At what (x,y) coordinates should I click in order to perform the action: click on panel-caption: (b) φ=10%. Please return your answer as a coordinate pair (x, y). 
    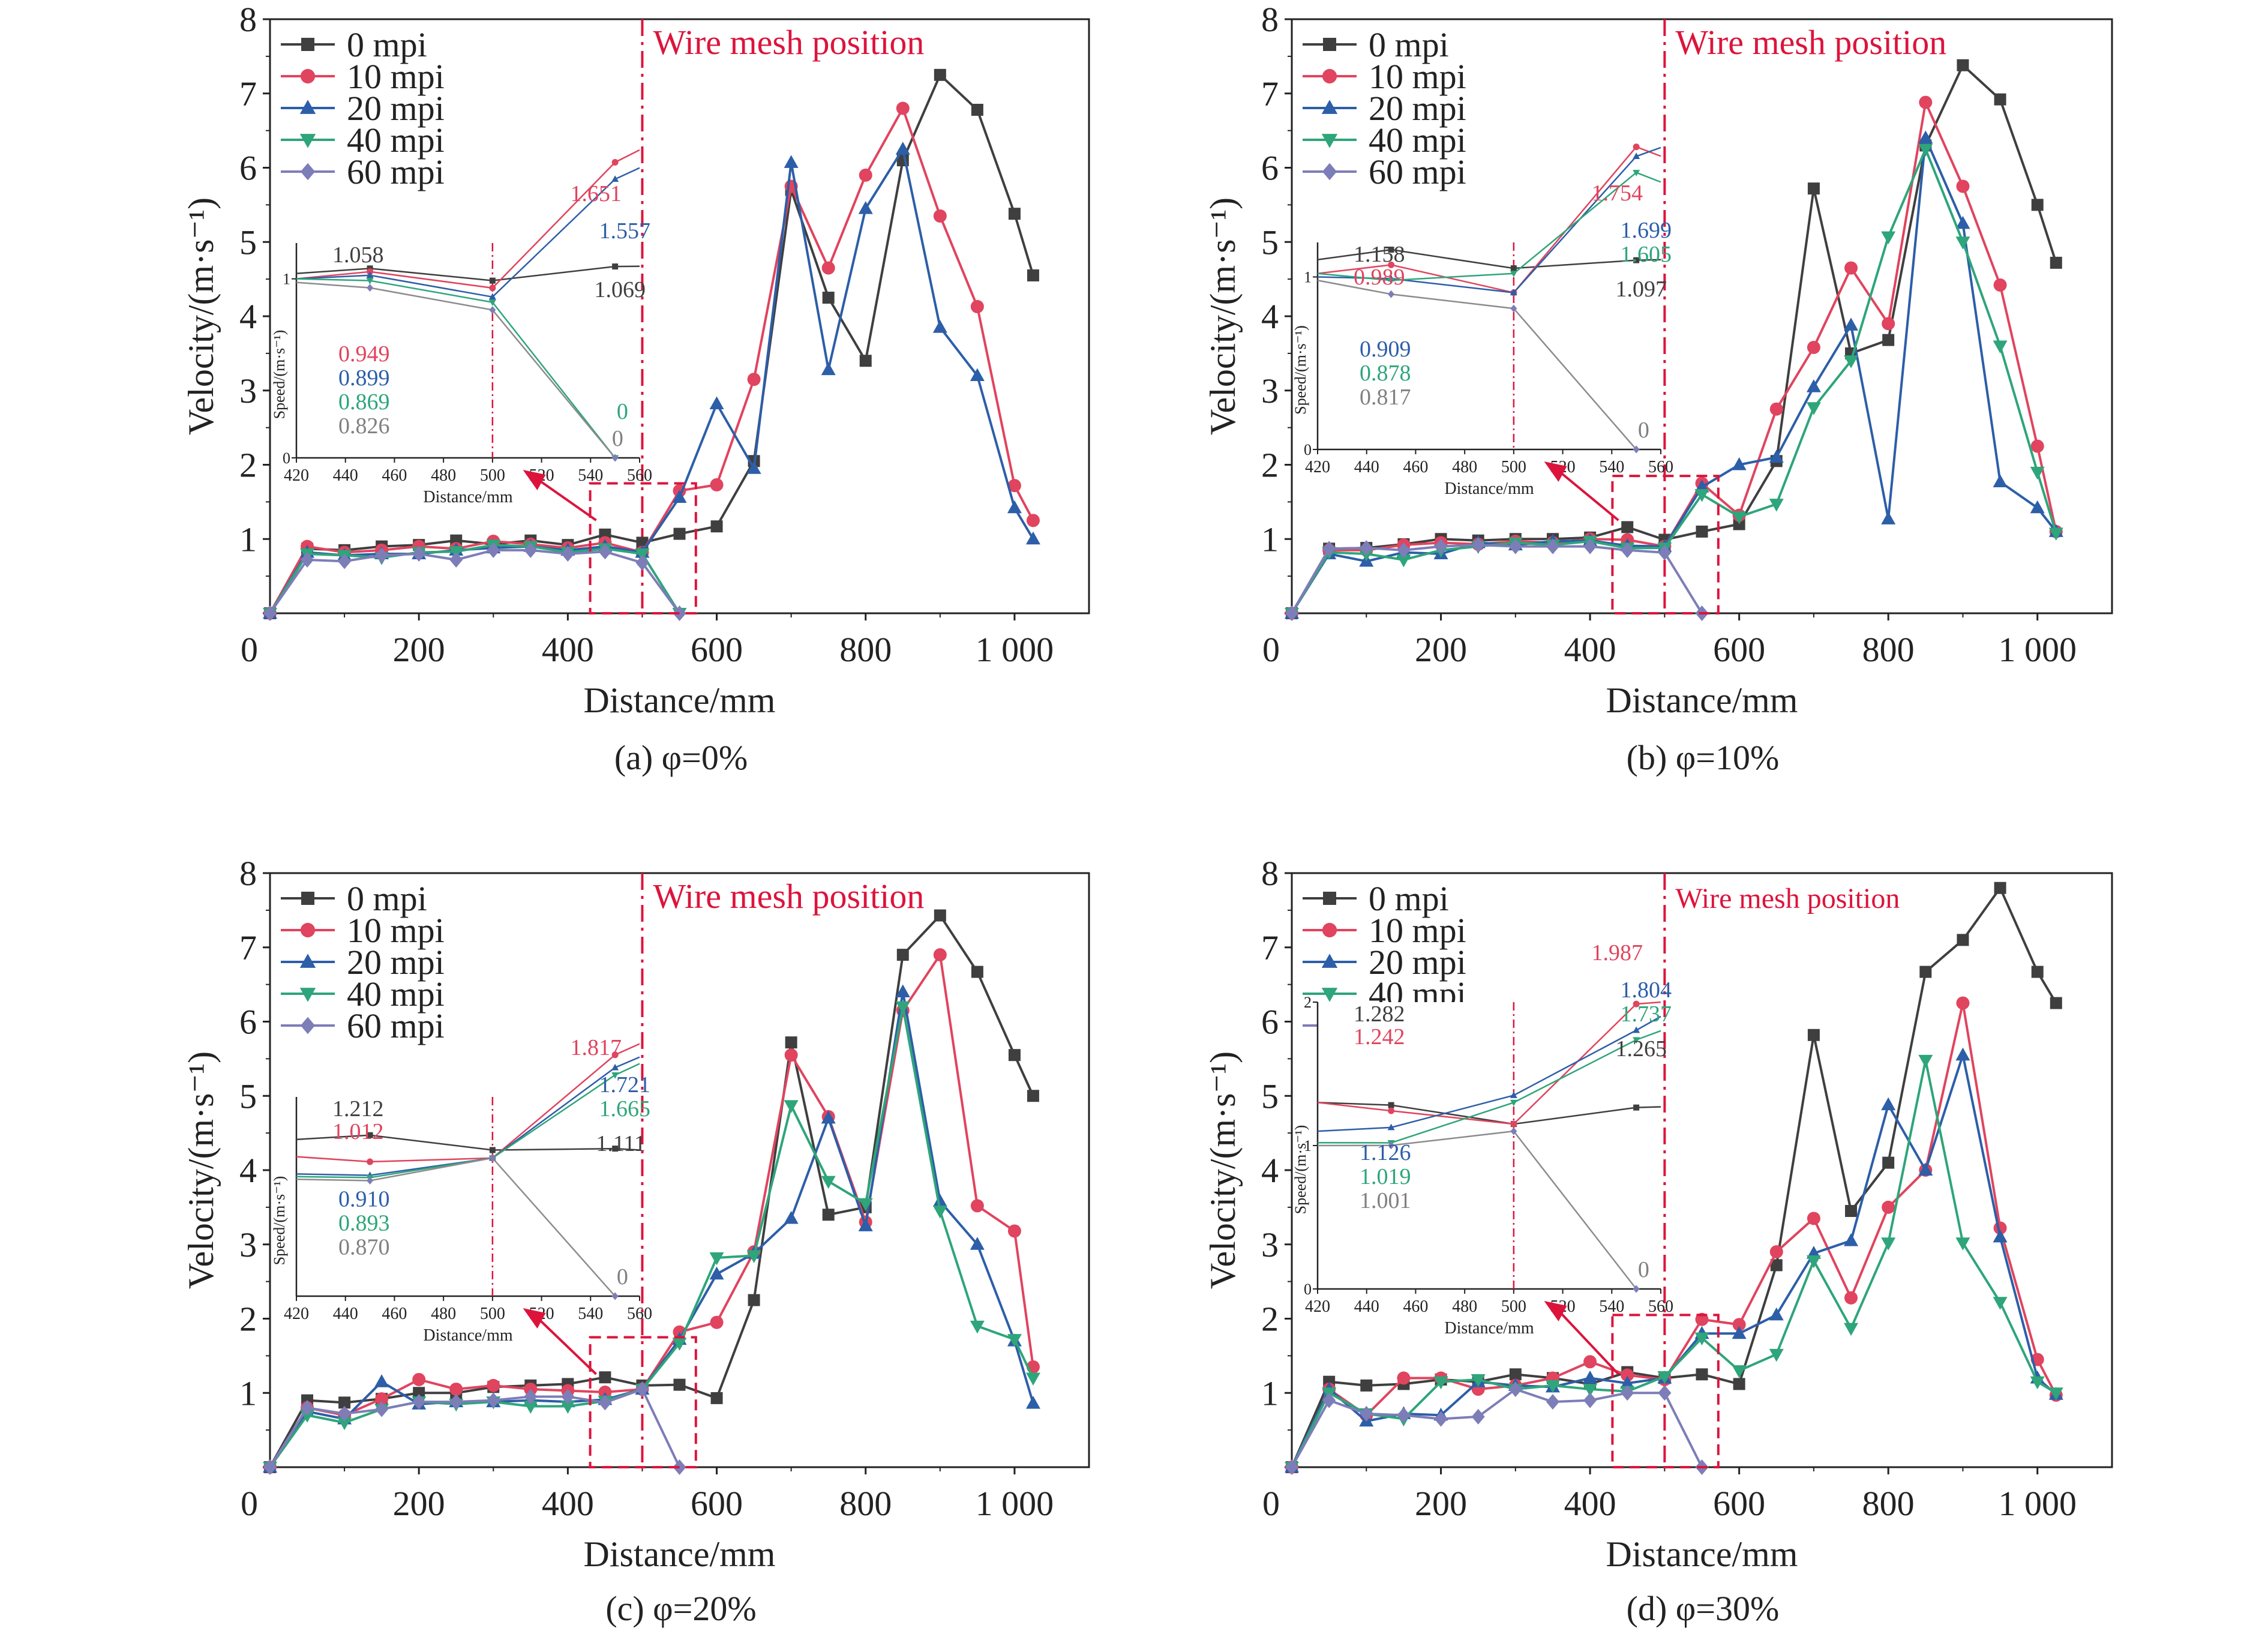
    Looking at the image, I should click on (1704, 757).